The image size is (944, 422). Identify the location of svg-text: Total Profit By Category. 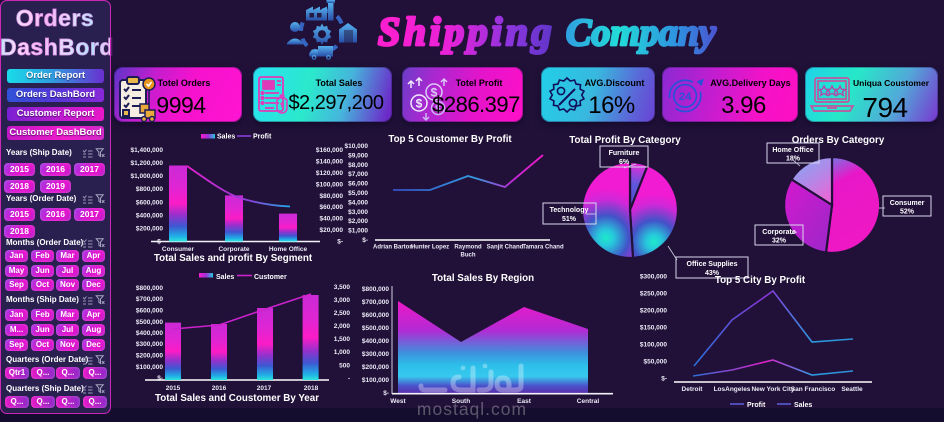
(625, 140).